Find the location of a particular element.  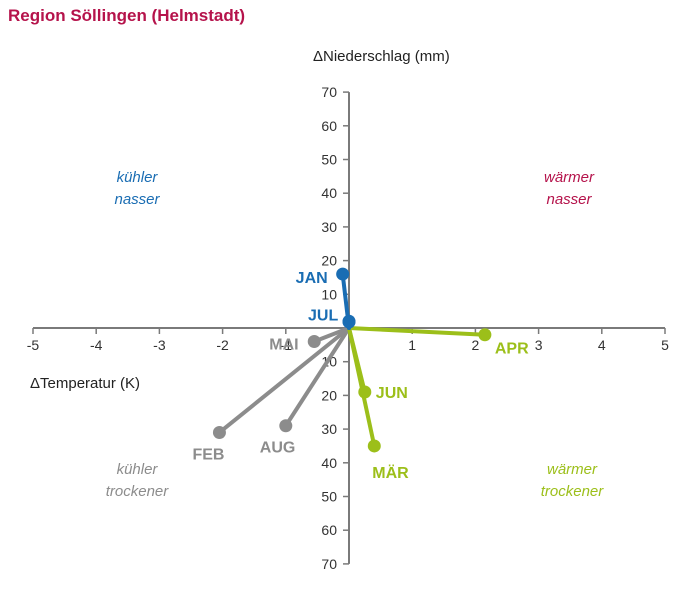

x-tick-label: -3 is located at coordinates (159, 345).